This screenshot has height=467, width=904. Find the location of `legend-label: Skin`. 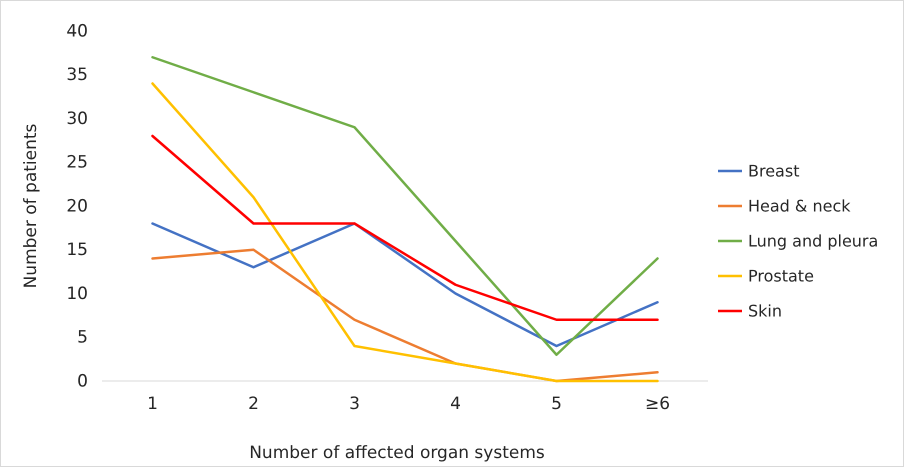

legend-label: Skin is located at coordinates (765, 311).